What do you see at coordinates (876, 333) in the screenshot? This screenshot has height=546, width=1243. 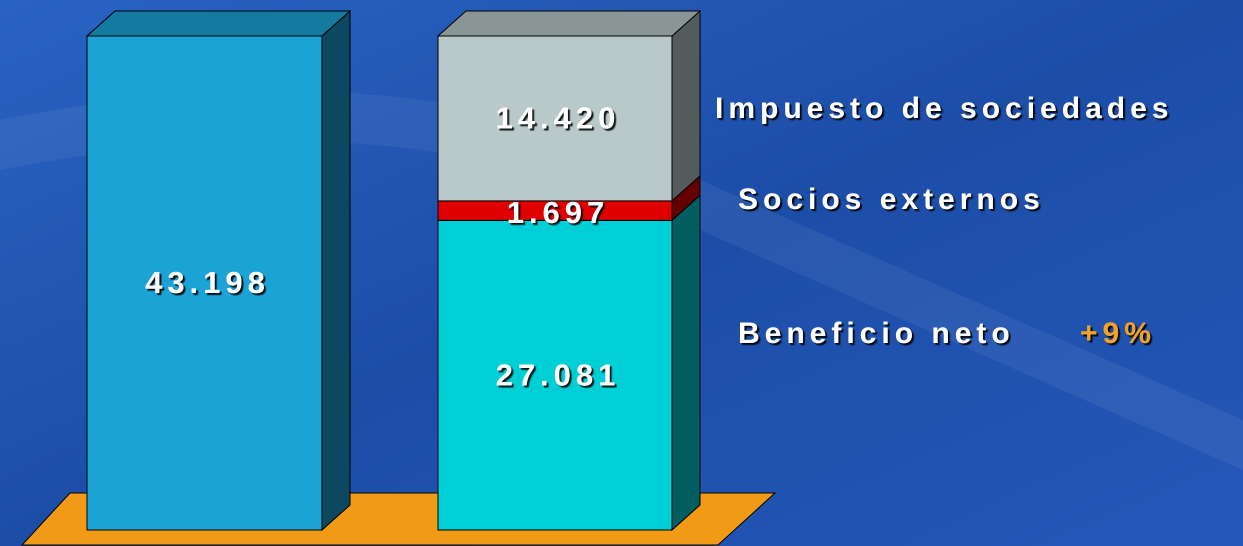 I see `legend-label: Beneficio neto` at bounding box center [876, 333].